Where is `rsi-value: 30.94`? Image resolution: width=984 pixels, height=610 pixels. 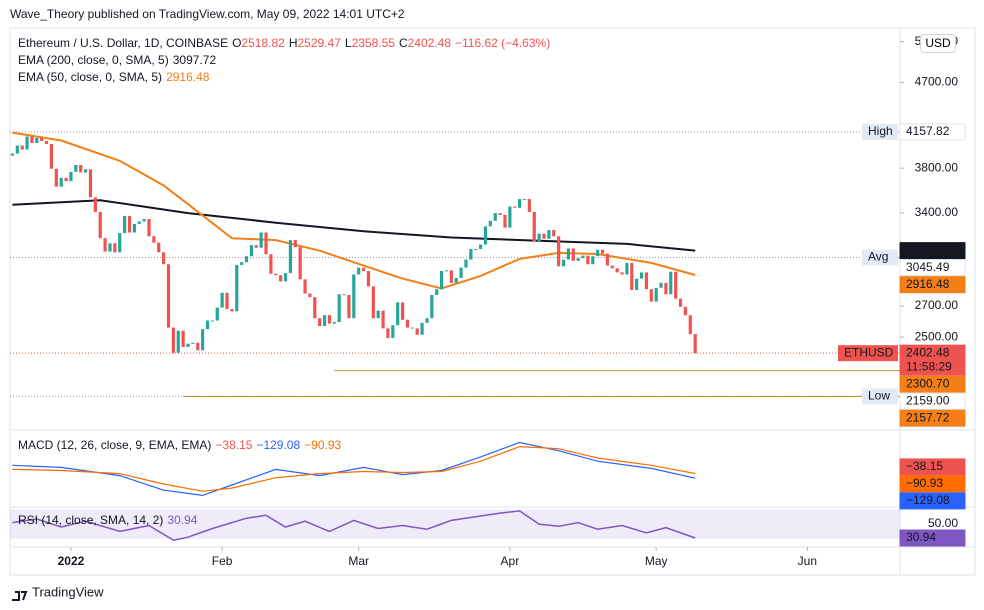
rsi-value: 30.94 is located at coordinates (182, 520).